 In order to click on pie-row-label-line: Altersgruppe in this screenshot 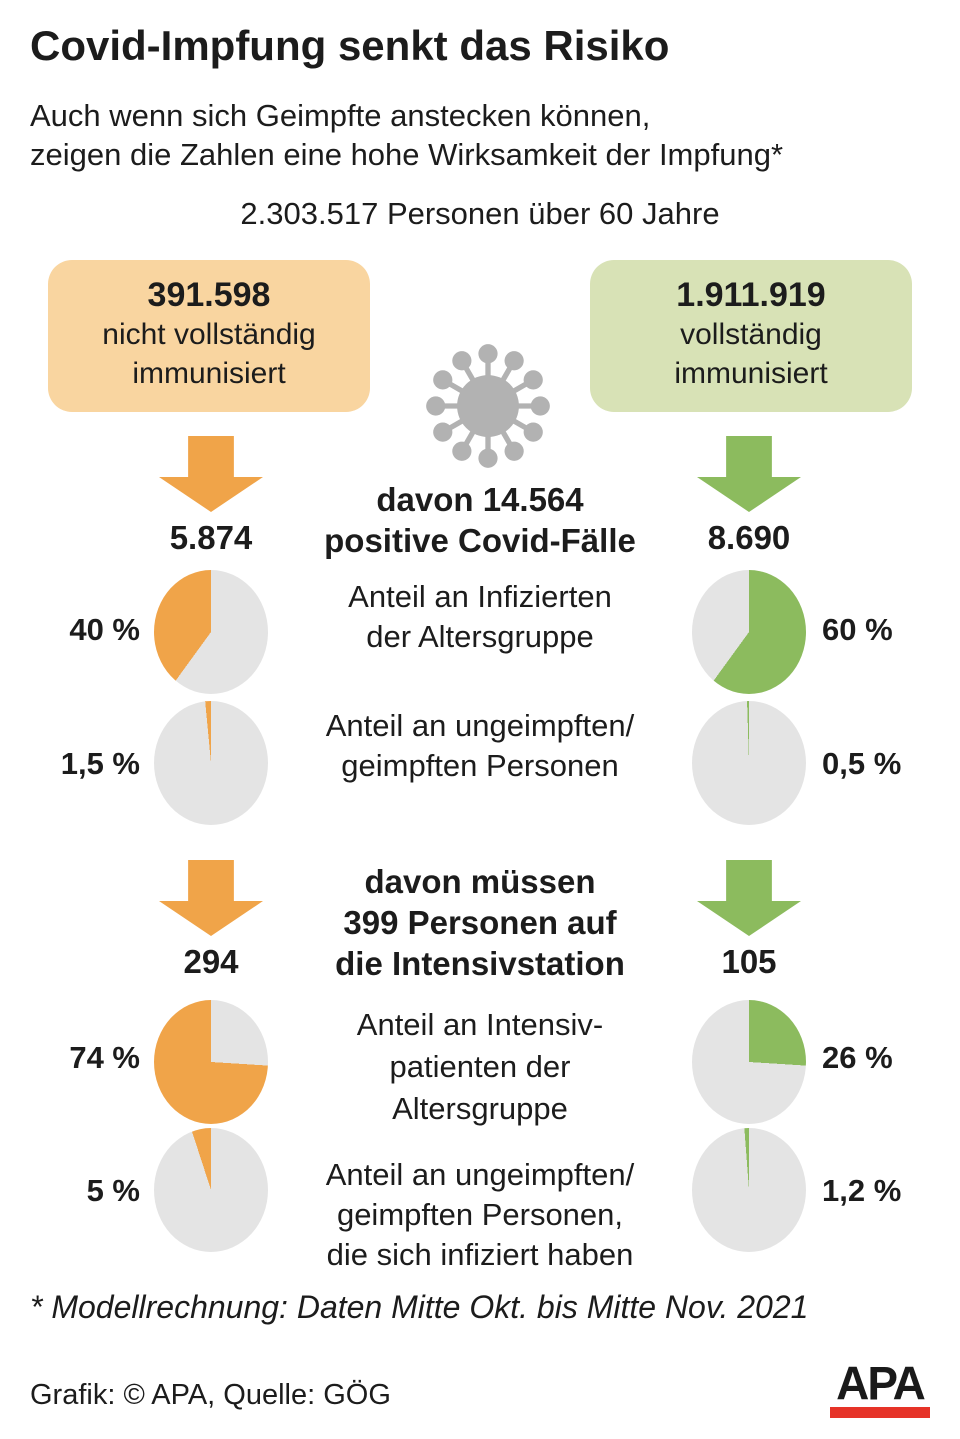, I will do `click(480, 1108)`.